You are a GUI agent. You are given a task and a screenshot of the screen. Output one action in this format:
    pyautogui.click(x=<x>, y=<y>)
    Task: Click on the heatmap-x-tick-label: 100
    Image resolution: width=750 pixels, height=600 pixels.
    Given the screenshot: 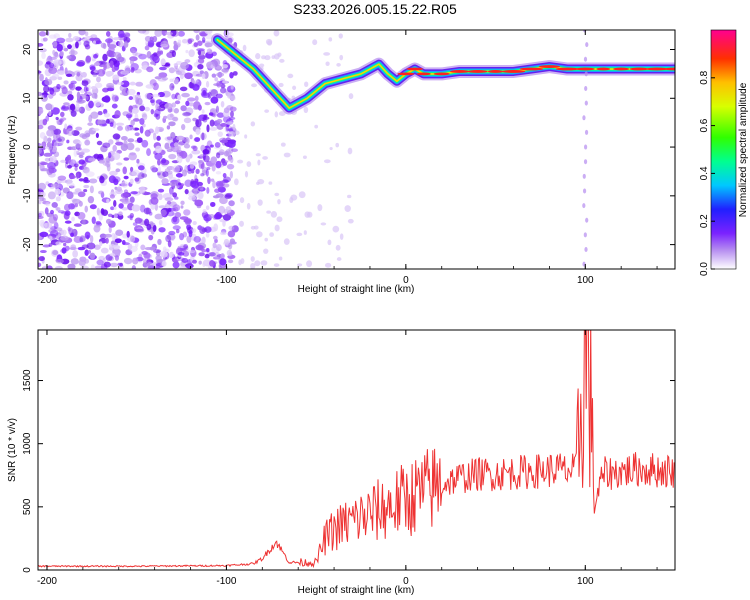 What is the action you would take?
    pyautogui.click(x=585, y=280)
    